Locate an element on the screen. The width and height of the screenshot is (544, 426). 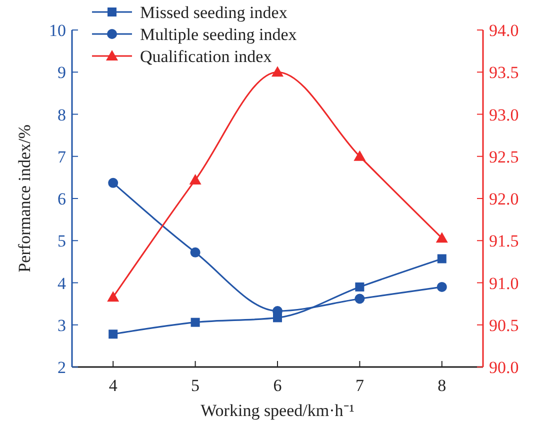
y-axis-title: Performance index/% is located at coordinates (24, 198).